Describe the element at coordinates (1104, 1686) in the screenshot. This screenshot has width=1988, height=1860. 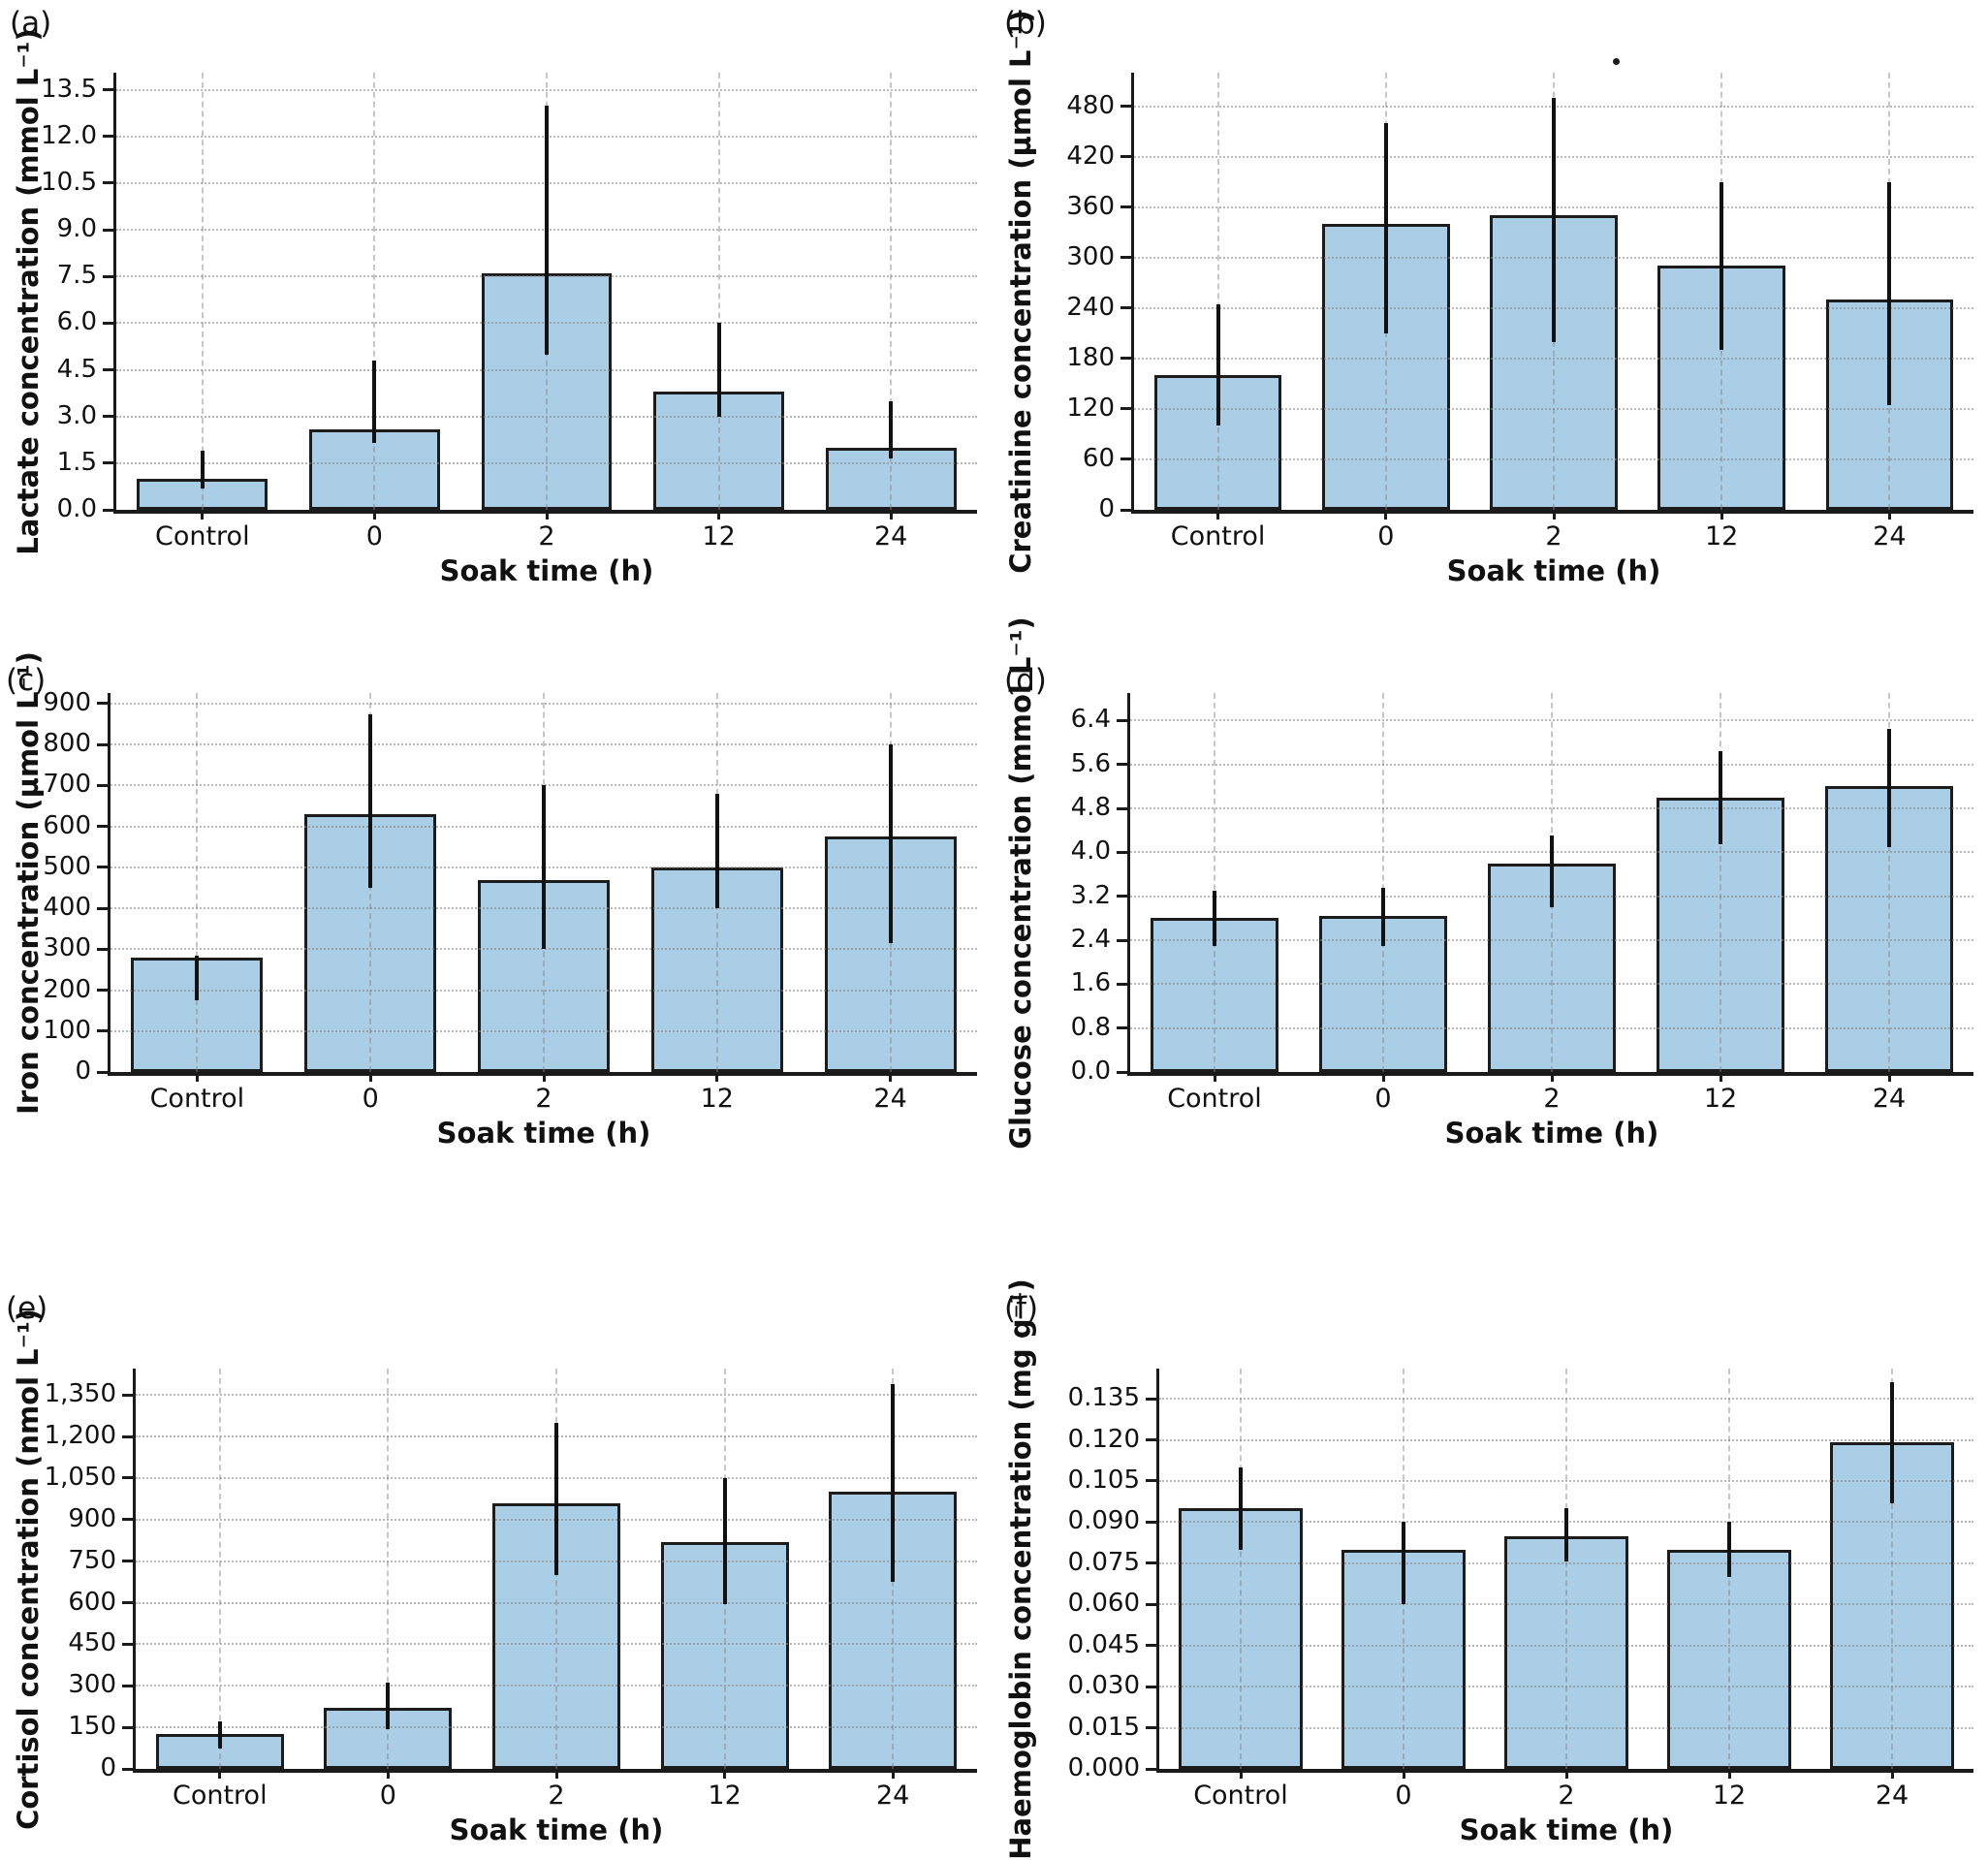
I see `y-tick-label: 0.030` at that location.